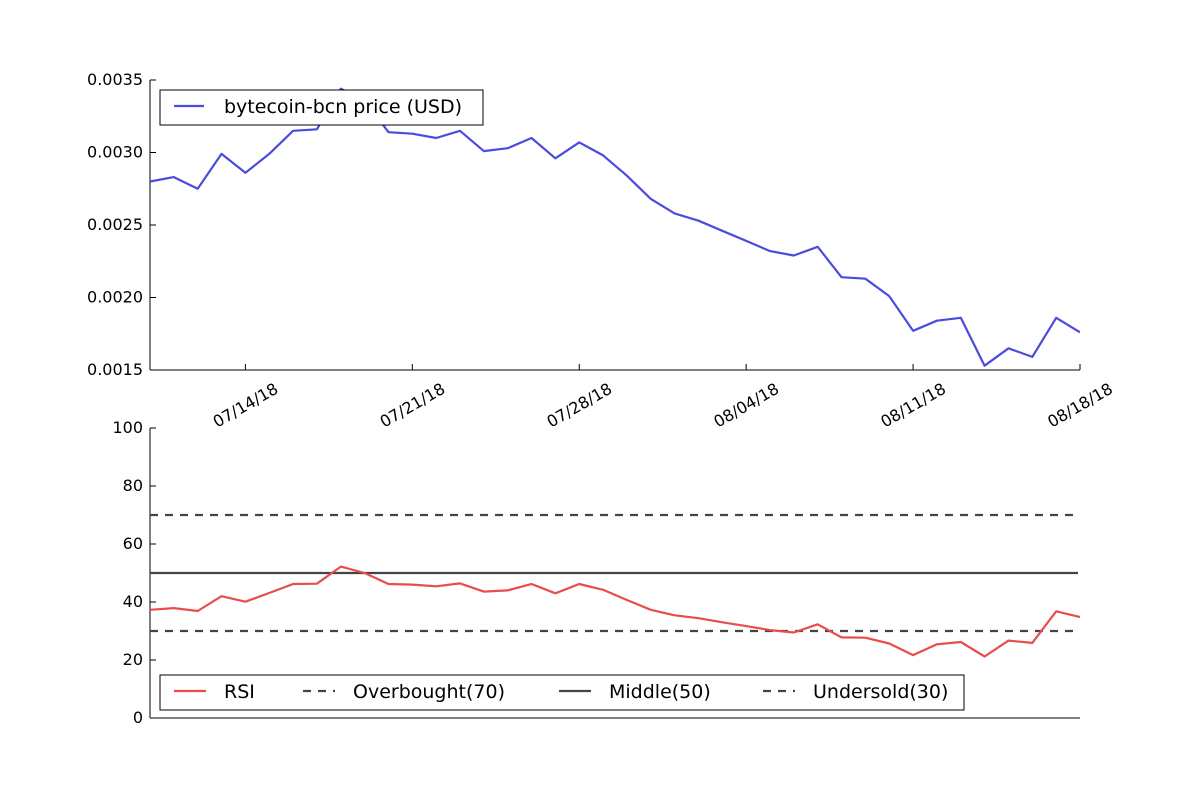  What do you see at coordinates (133, 601) in the screenshot?
I see `rsi-y-tick-label: 40` at bounding box center [133, 601].